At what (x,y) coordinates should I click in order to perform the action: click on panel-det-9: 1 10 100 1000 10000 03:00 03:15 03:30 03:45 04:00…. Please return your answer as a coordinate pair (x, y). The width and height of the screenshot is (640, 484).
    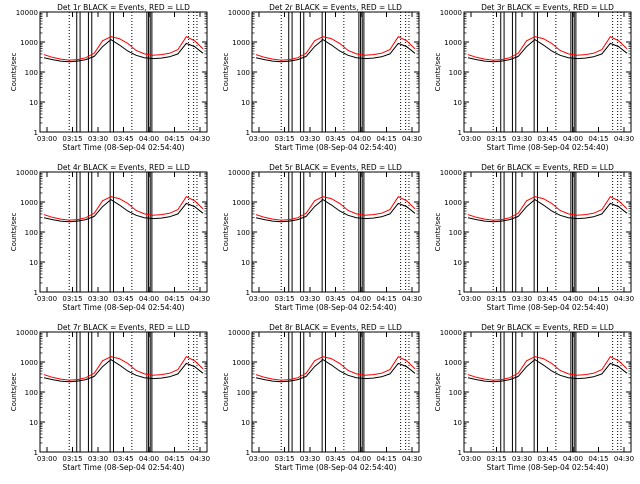
    Looking at the image, I should click on (534, 397).